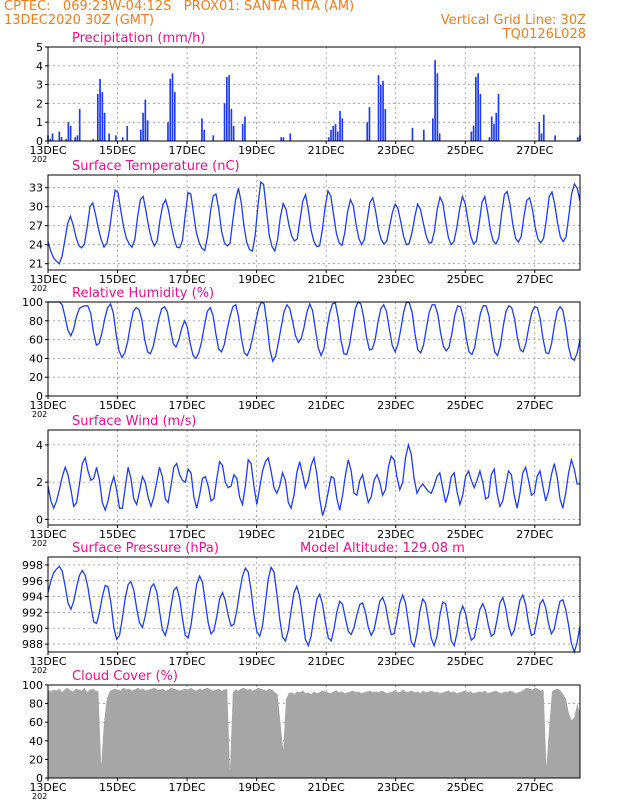 This screenshot has height=800, width=618. I want to click on y-tick-label: 33, so click(36, 188).